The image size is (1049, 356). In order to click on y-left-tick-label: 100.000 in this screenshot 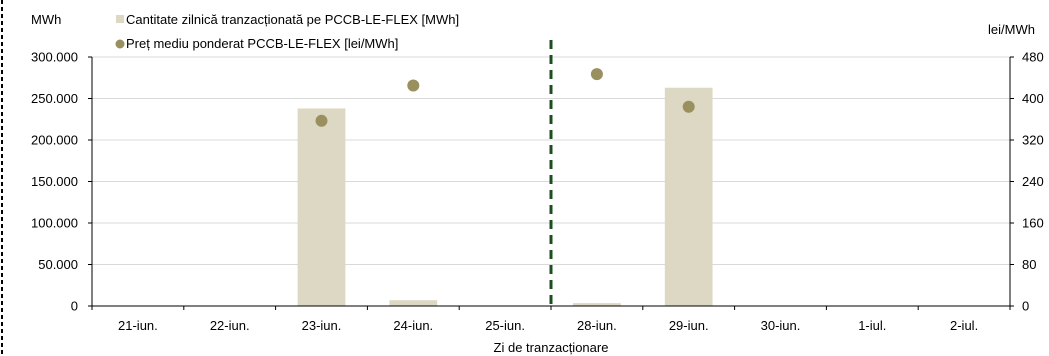, I will do `click(54, 223)`.